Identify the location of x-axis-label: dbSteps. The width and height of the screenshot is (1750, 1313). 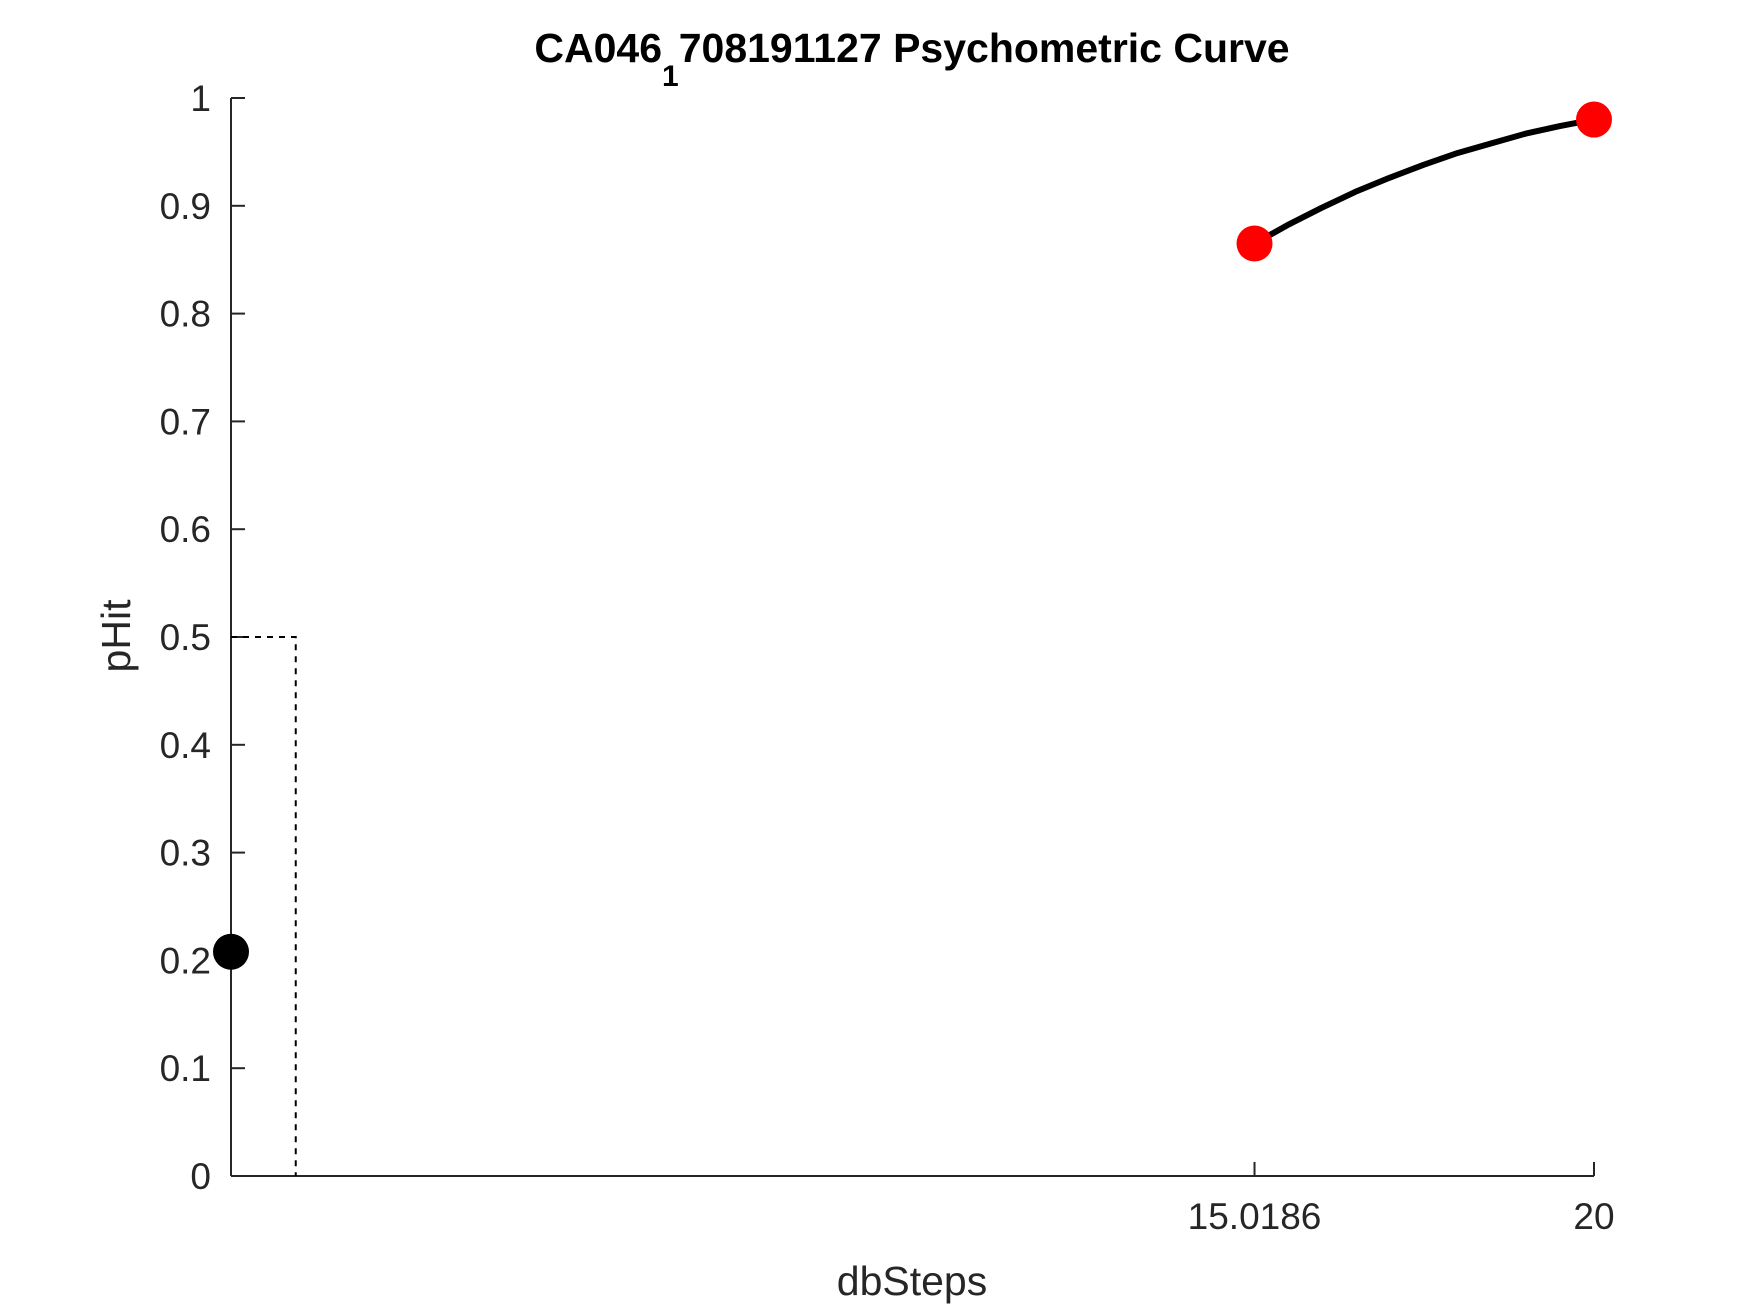
(912, 1281).